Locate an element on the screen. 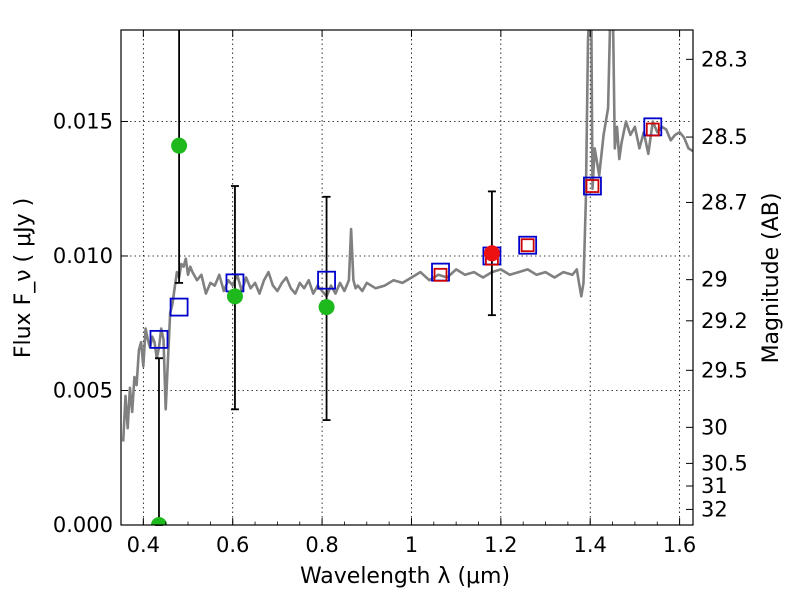 Image resolution: width=800 pixels, height=600 pixels. y2-tick-label: 31 is located at coordinates (714, 486).